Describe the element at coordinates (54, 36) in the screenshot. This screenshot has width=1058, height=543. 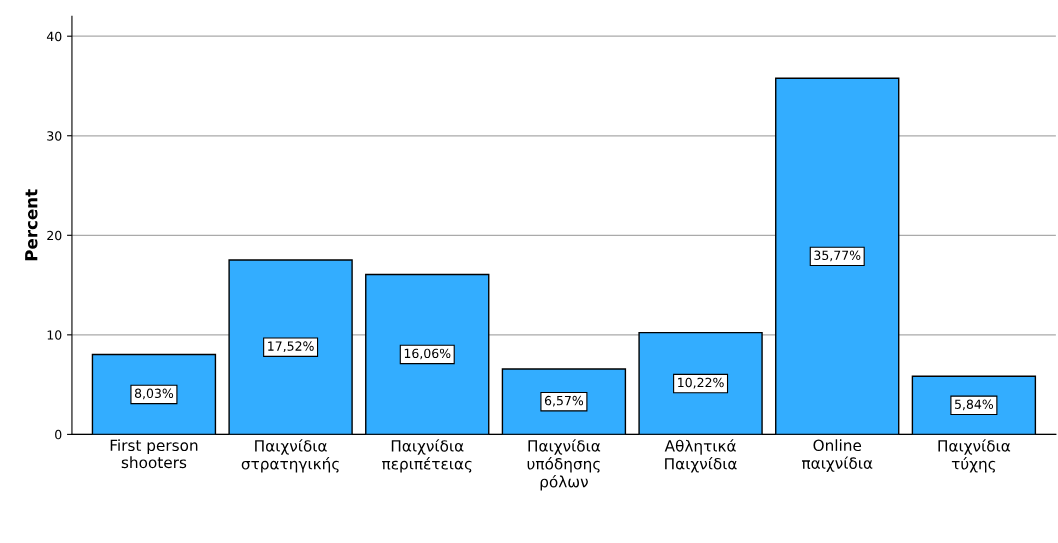
I see `y-tick-label: 40` at that location.